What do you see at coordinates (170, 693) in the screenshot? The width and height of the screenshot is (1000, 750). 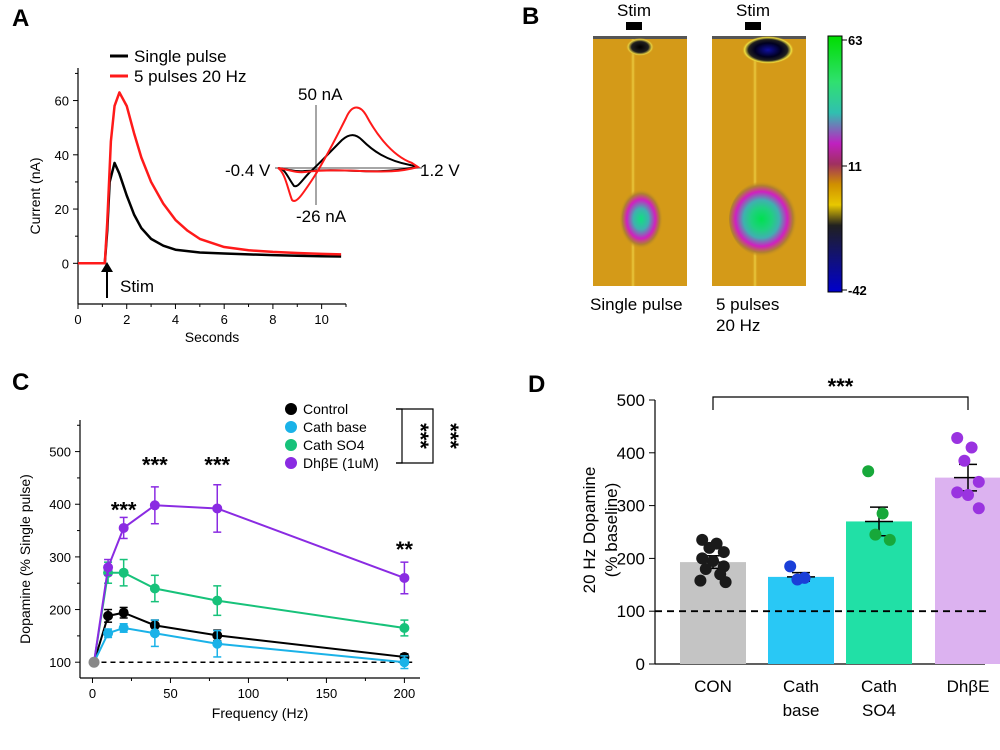 I see `panel-c-x-tick-label: 50` at bounding box center [170, 693].